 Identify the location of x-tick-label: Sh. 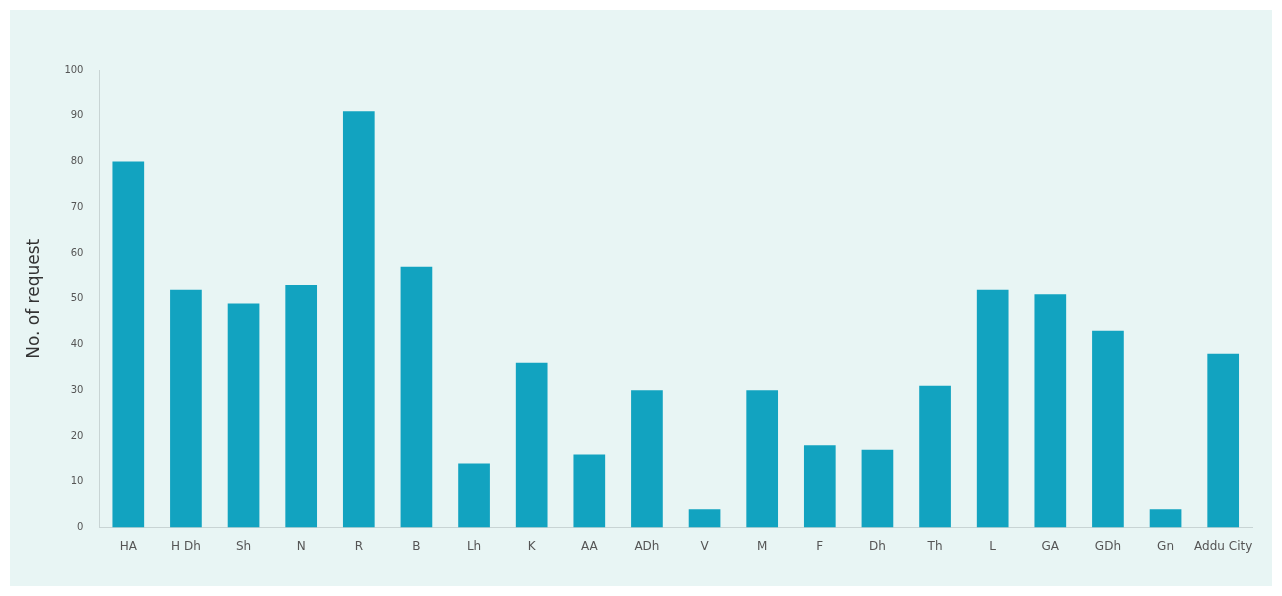
(243, 545).